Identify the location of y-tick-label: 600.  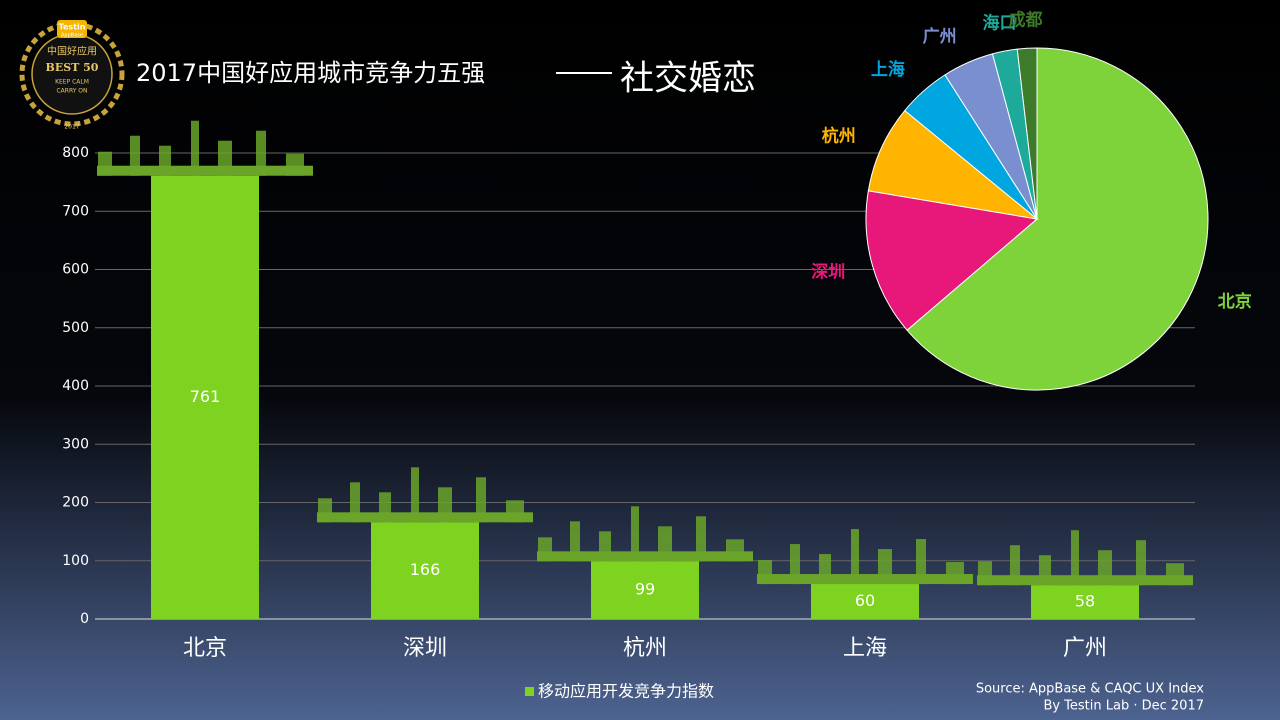
(75, 270).